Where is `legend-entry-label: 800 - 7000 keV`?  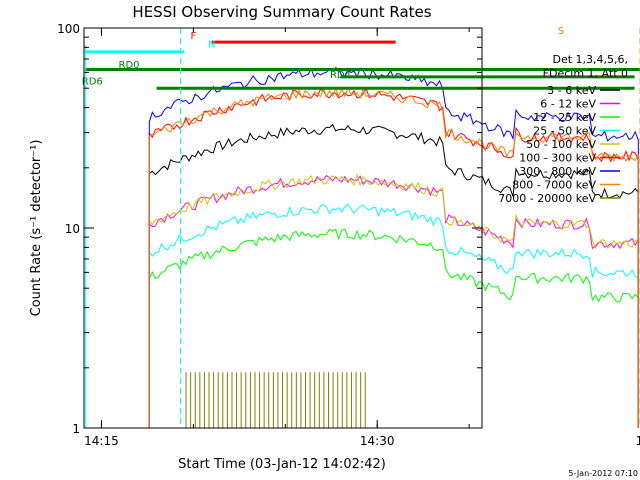
legend-entry-label: 800 - 7000 keV is located at coordinates (554, 185).